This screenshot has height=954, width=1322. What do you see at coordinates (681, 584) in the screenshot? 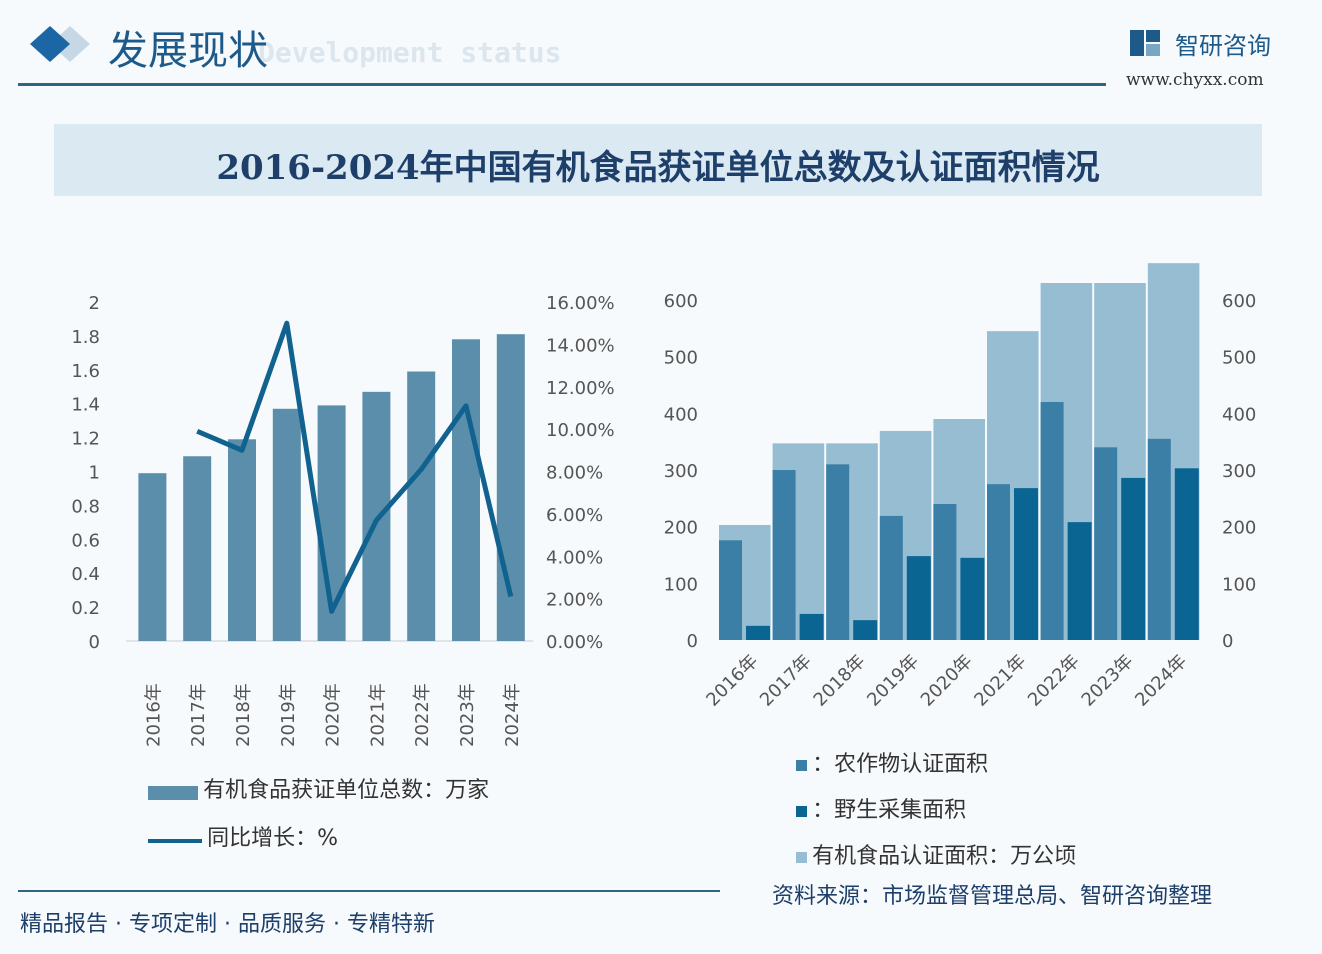
I see `y-tick-label: 100` at bounding box center [681, 584].